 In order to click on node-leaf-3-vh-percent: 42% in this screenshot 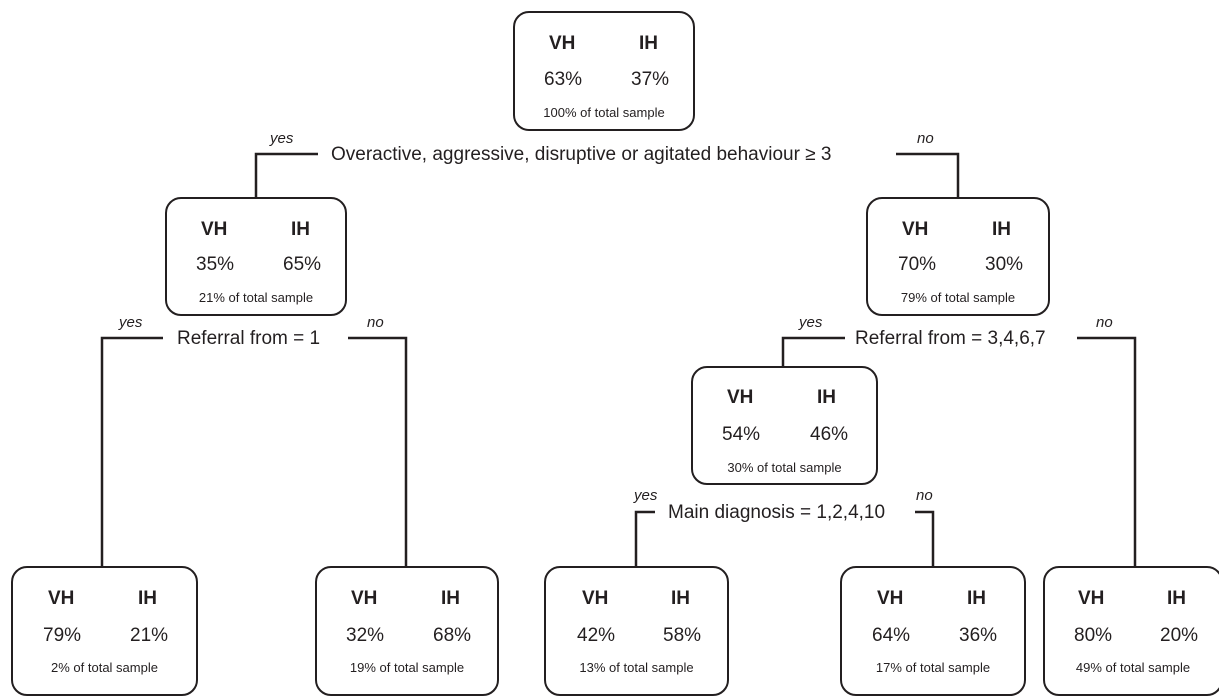, I will do `click(596, 635)`.